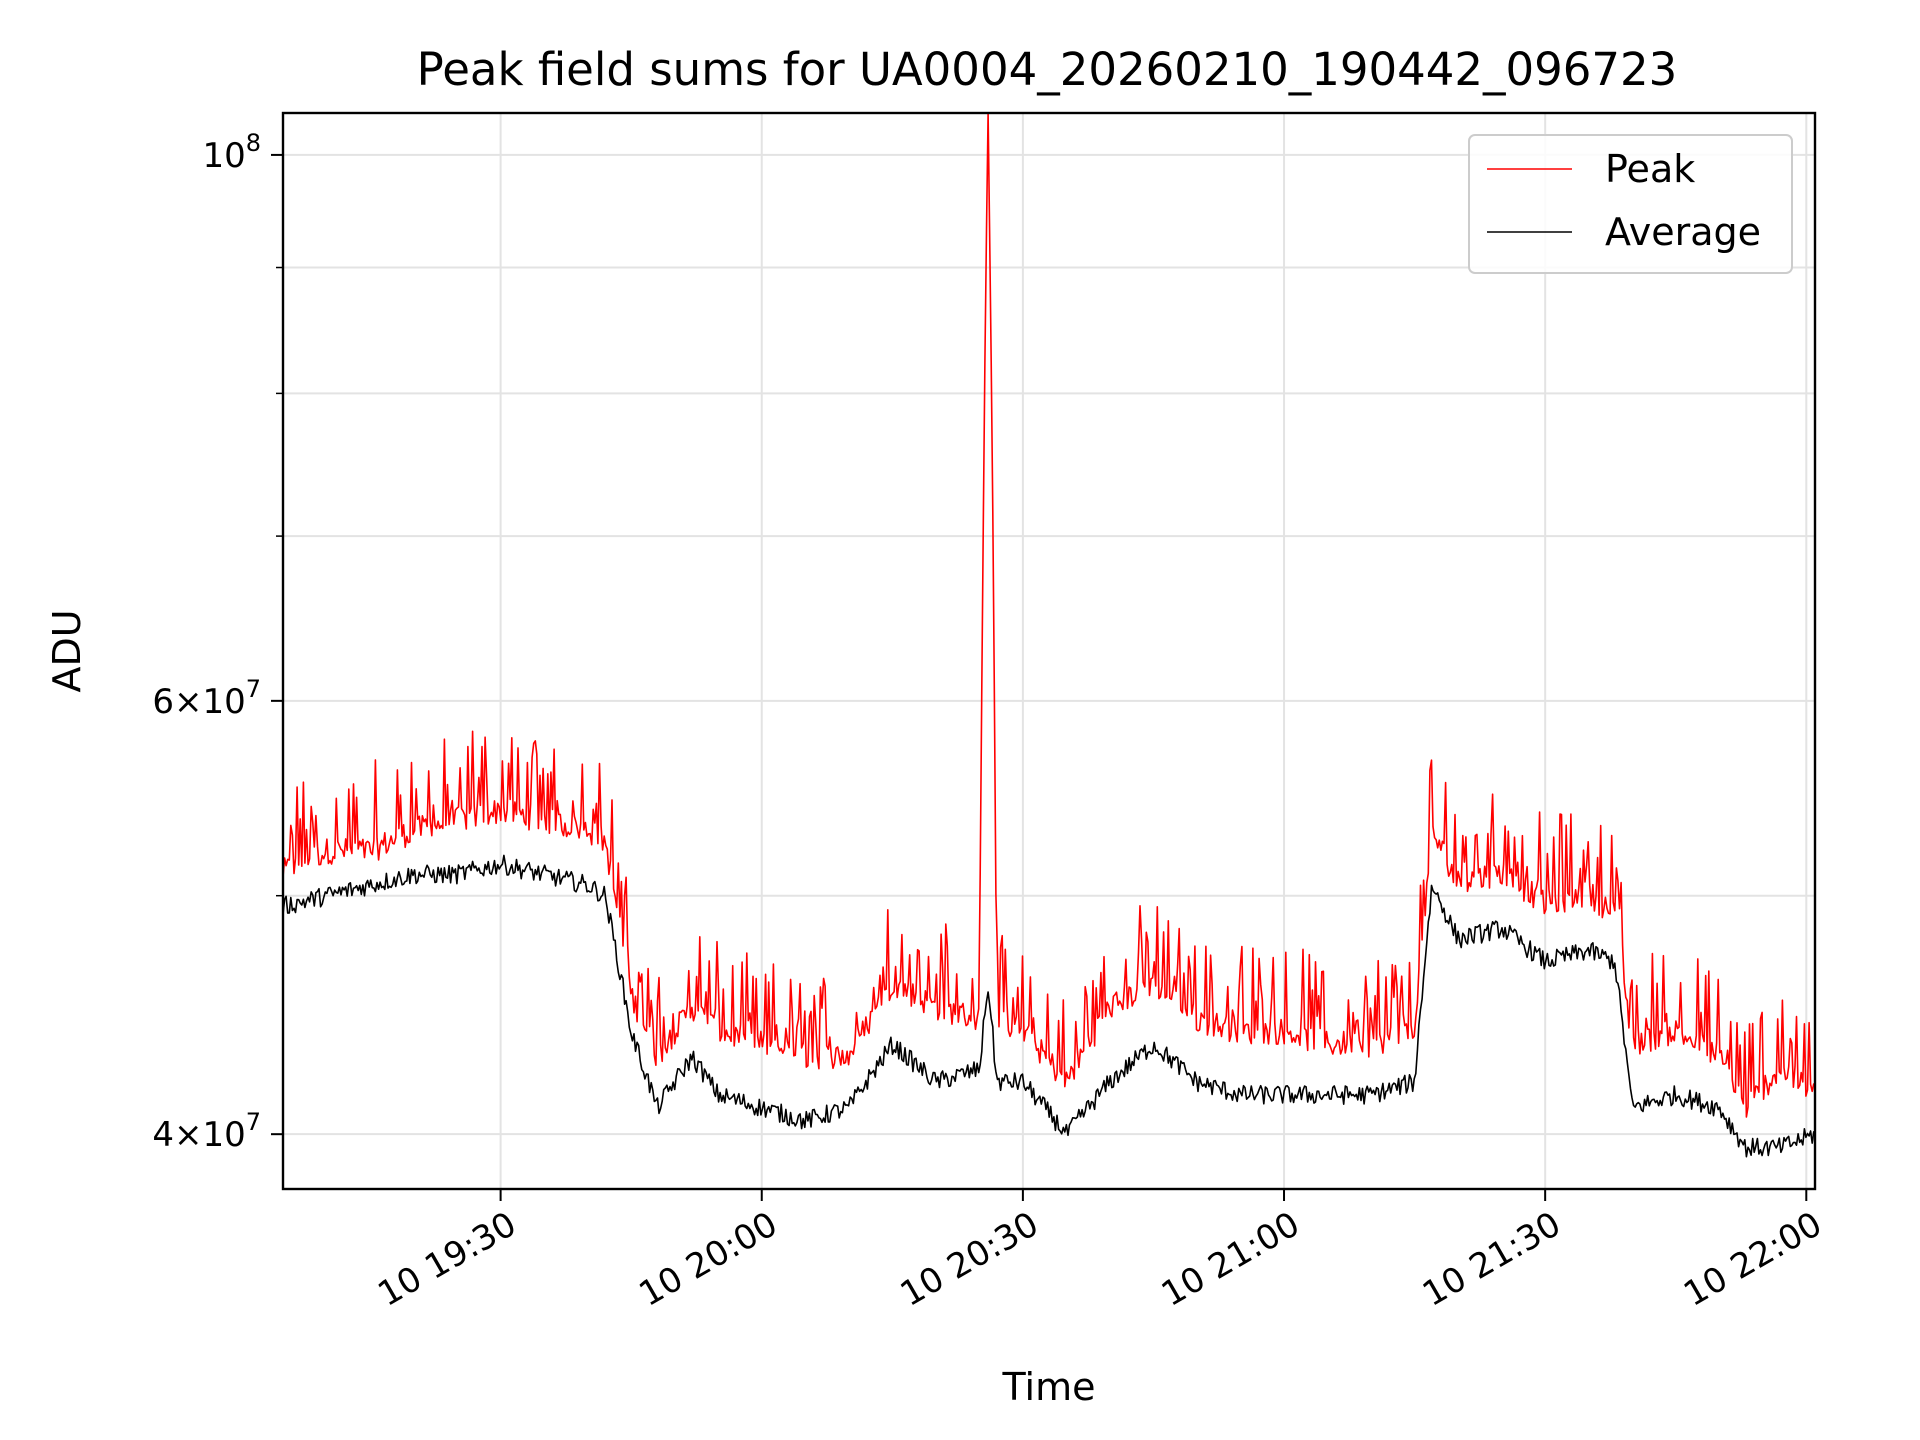 The height and width of the screenshot is (1440, 1920). What do you see at coordinates (1683, 232) in the screenshot?
I see `legend-label-average: Average` at bounding box center [1683, 232].